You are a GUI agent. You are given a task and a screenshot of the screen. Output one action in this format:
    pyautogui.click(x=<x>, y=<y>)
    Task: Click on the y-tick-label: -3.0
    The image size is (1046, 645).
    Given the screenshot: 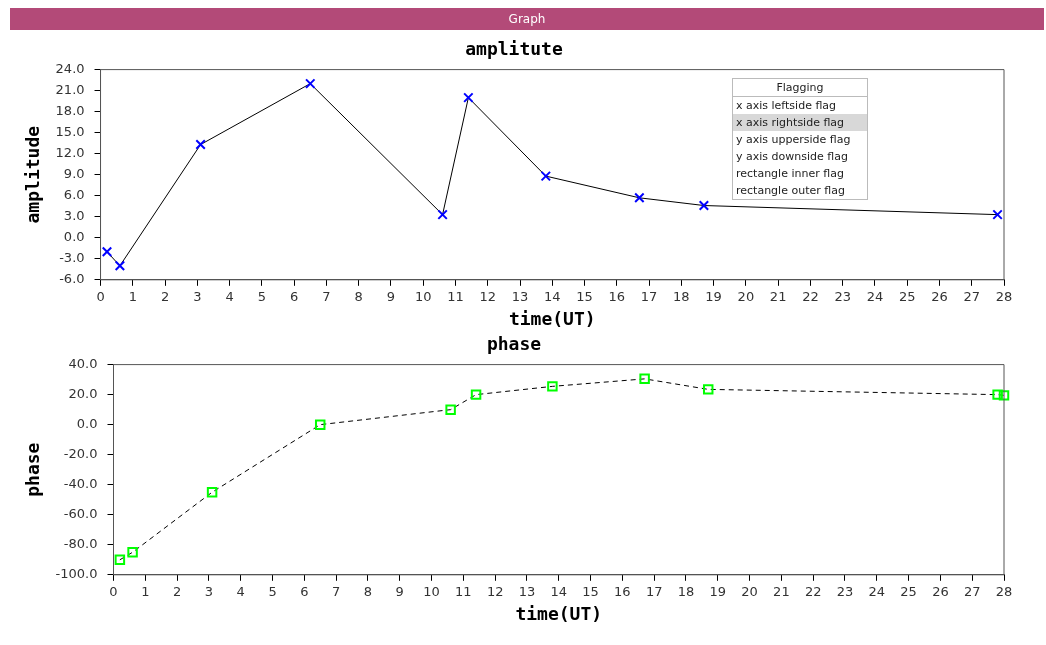 What is the action you would take?
    pyautogui.click(x=72, y=258)
    